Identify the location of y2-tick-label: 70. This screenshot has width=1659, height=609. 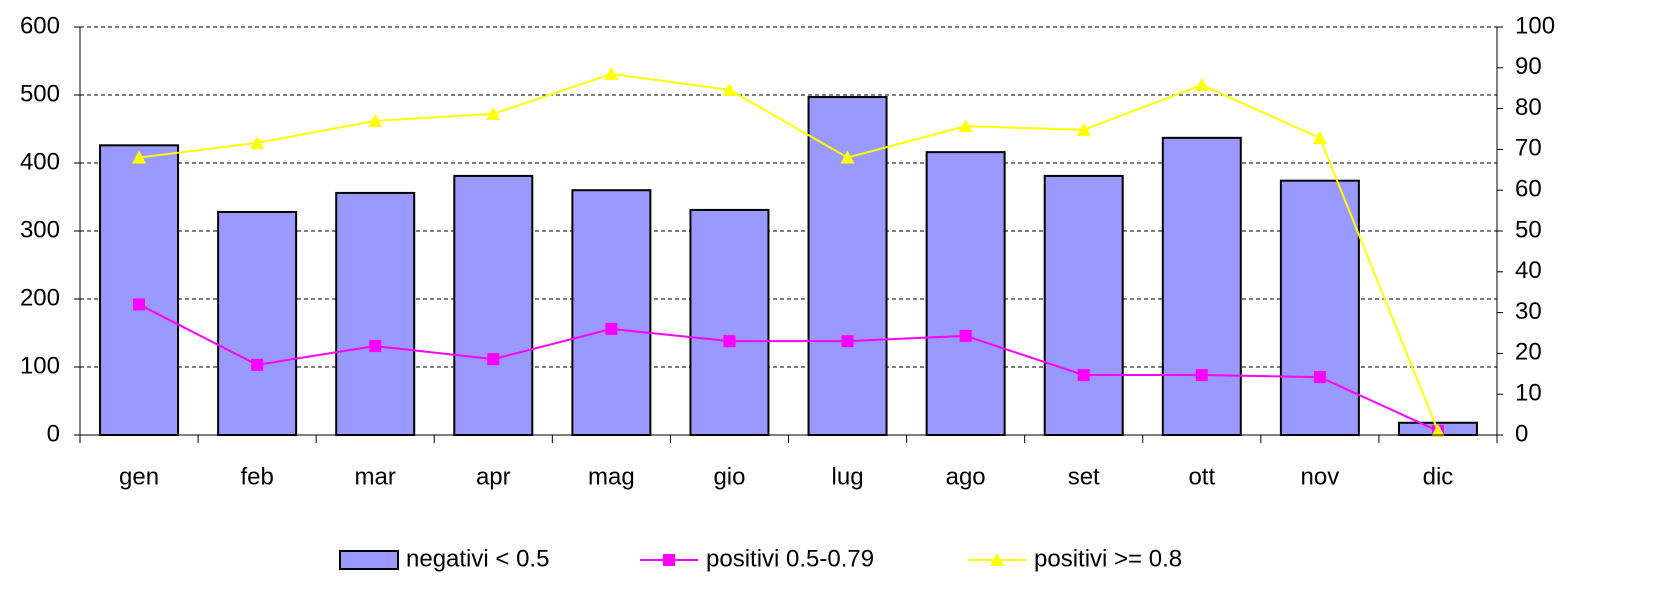
(1528, 148).